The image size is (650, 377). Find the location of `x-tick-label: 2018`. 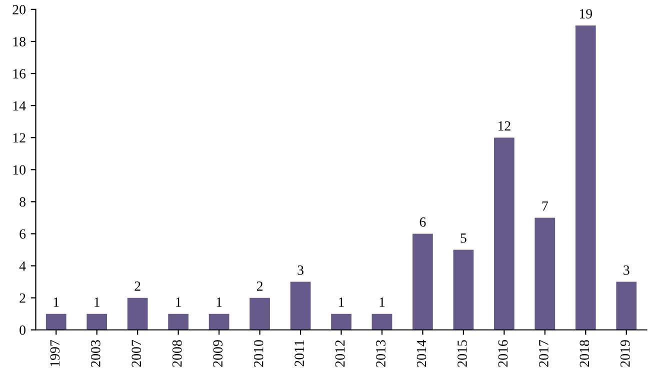

x-tick-label: 2018 is located at coordinates (585, 353).